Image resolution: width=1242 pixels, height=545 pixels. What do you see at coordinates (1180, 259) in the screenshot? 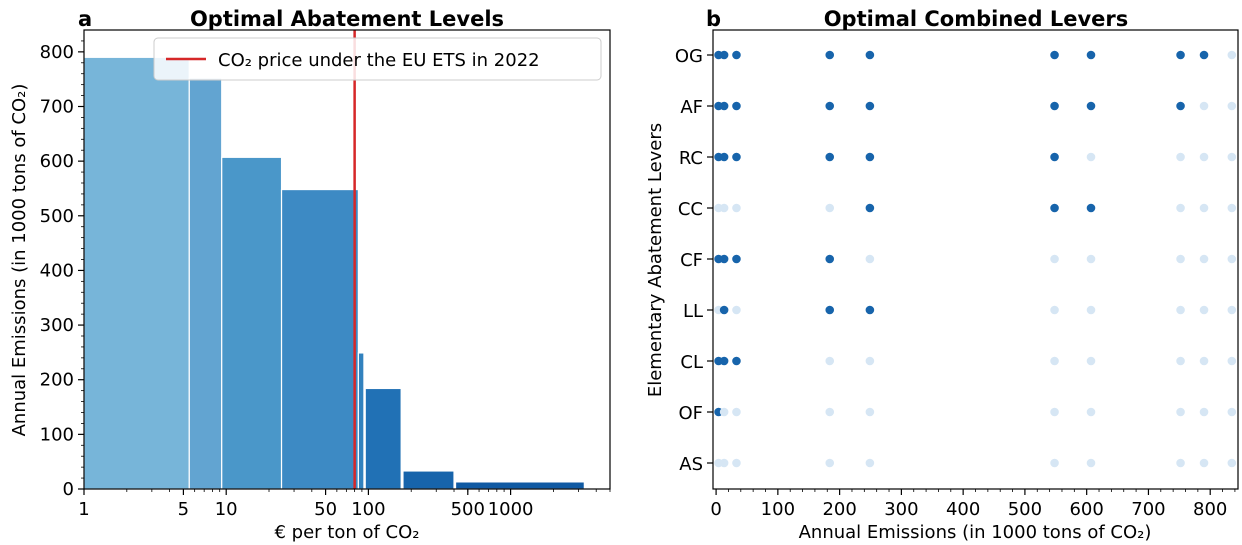
I see `point-cf-8-inactive` at bounding box center [1180, 259].